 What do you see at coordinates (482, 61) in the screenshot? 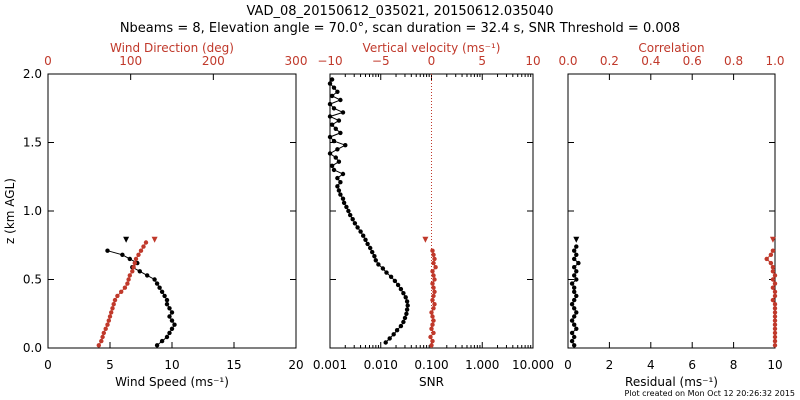
I see `top-tick-label: 5` at bounding box center [482, 61].